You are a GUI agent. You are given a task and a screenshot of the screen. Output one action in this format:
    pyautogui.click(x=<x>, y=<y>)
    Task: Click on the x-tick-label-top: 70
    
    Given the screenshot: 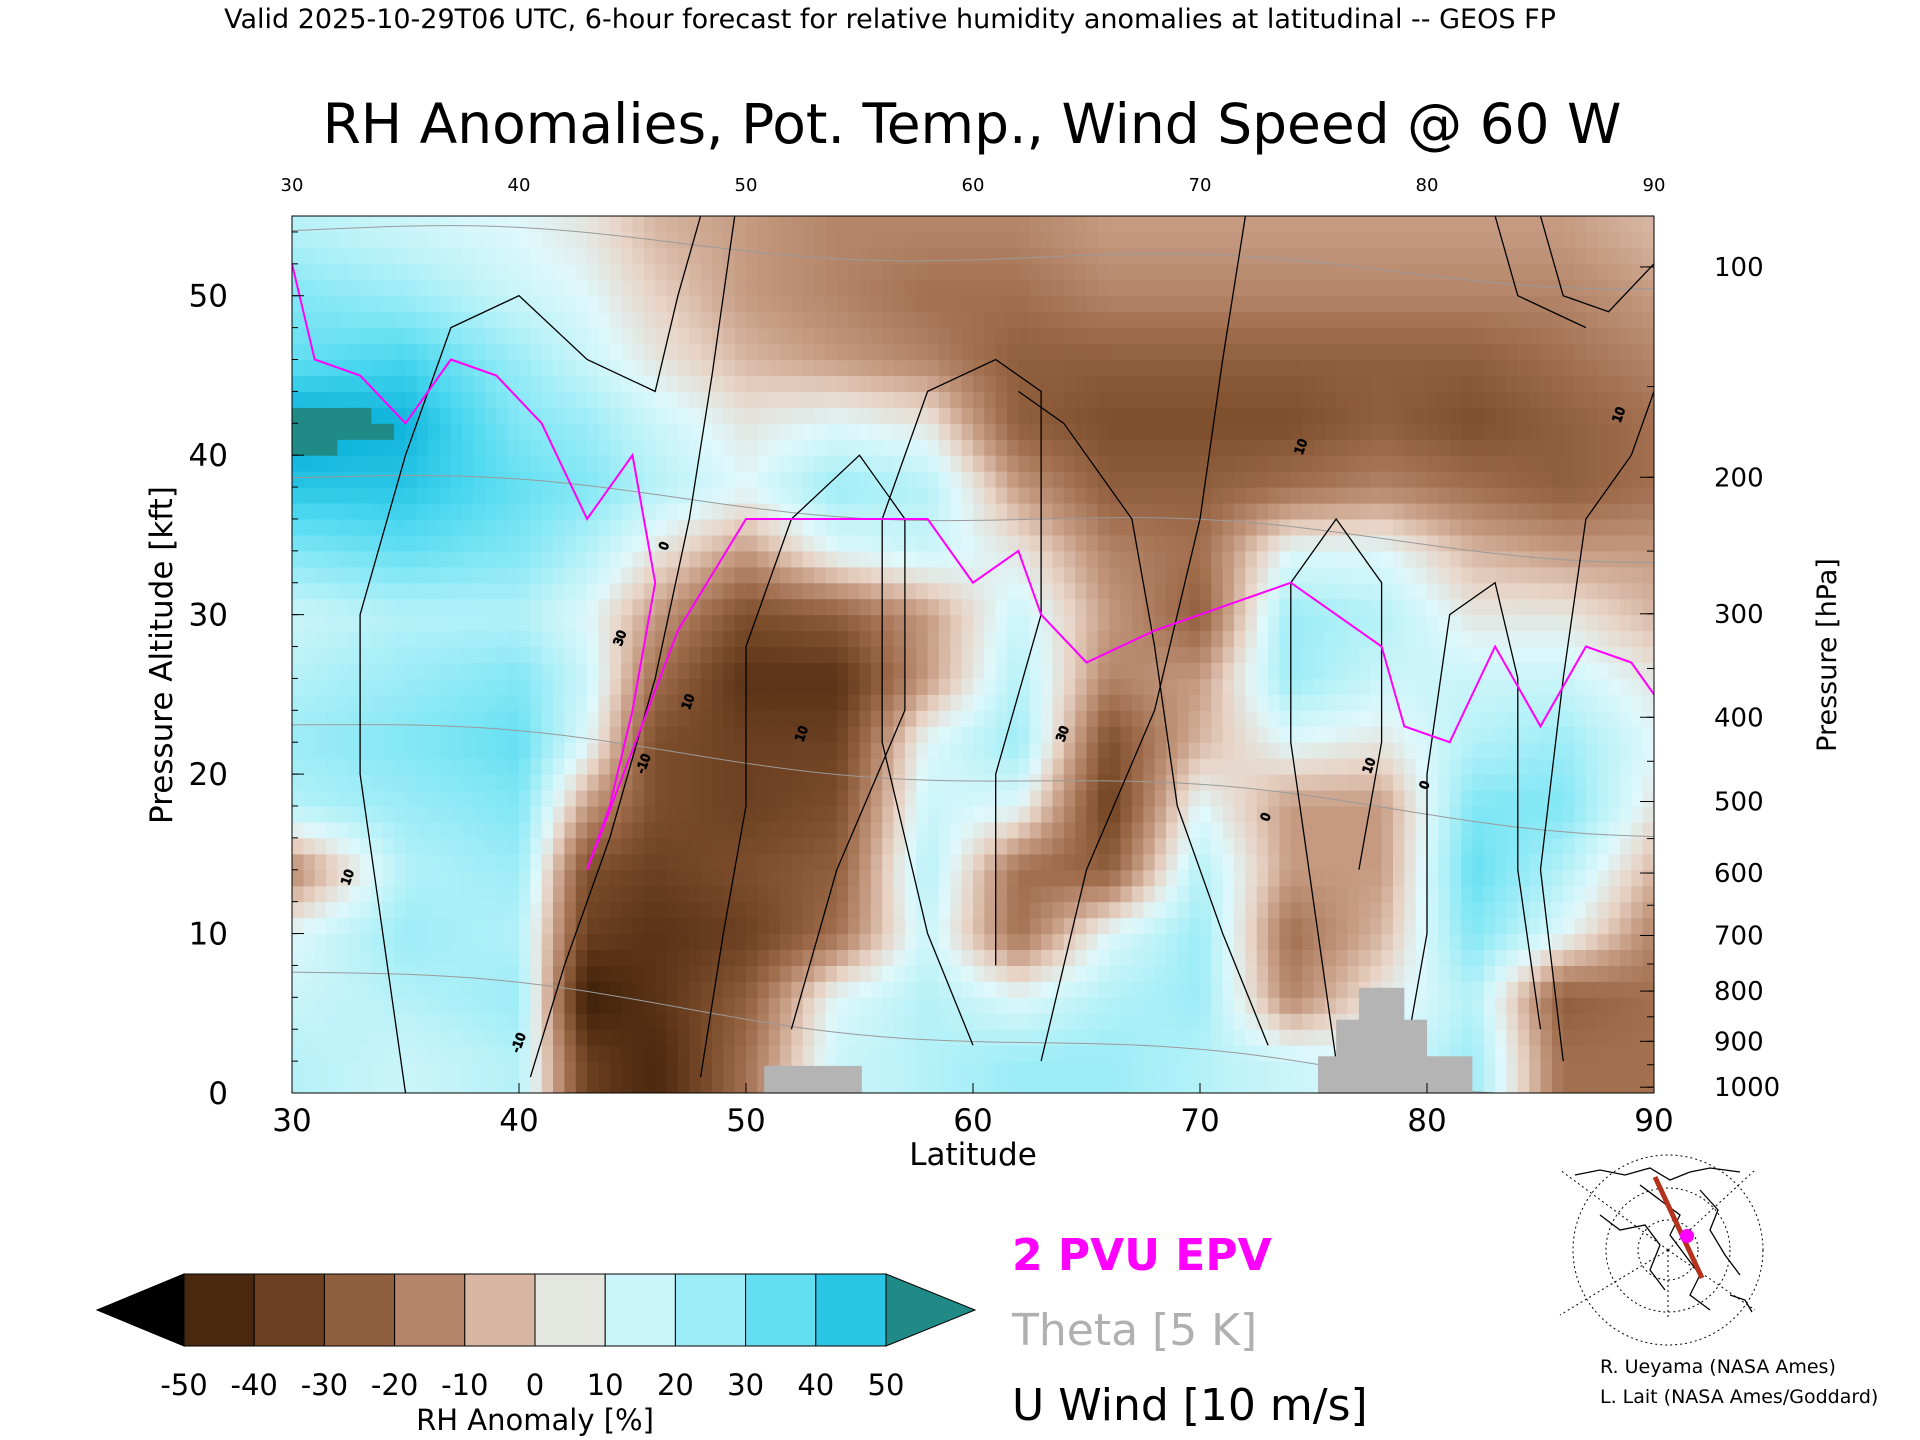 What is the action you would take?
    pyautogui.click(x=1200, y=185)
    